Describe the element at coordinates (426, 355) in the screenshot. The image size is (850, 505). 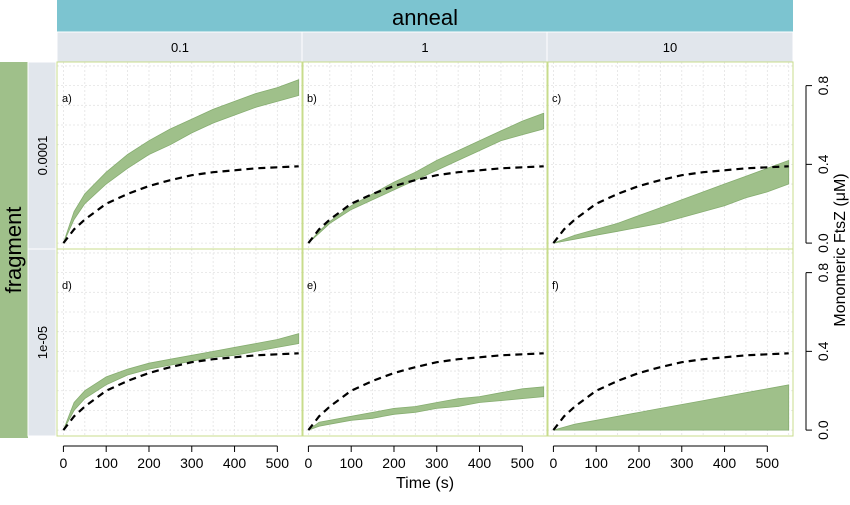
I see `panel-series-e: e)` at that location.